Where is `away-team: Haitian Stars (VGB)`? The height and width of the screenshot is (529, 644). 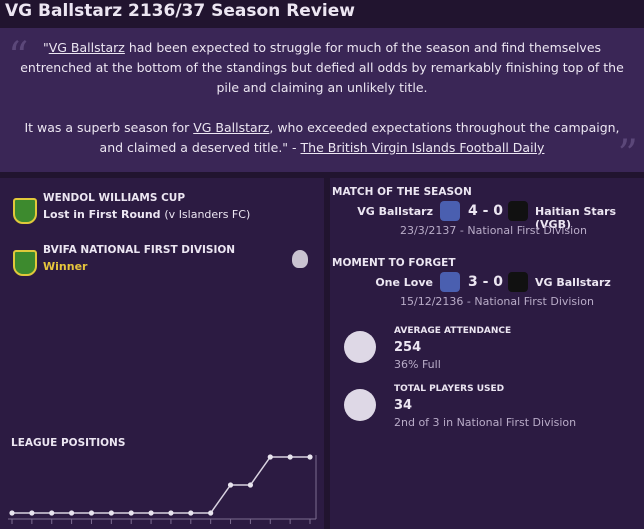 away-team: Haitian Stars (VGB) is located at coordinates (576, 218).